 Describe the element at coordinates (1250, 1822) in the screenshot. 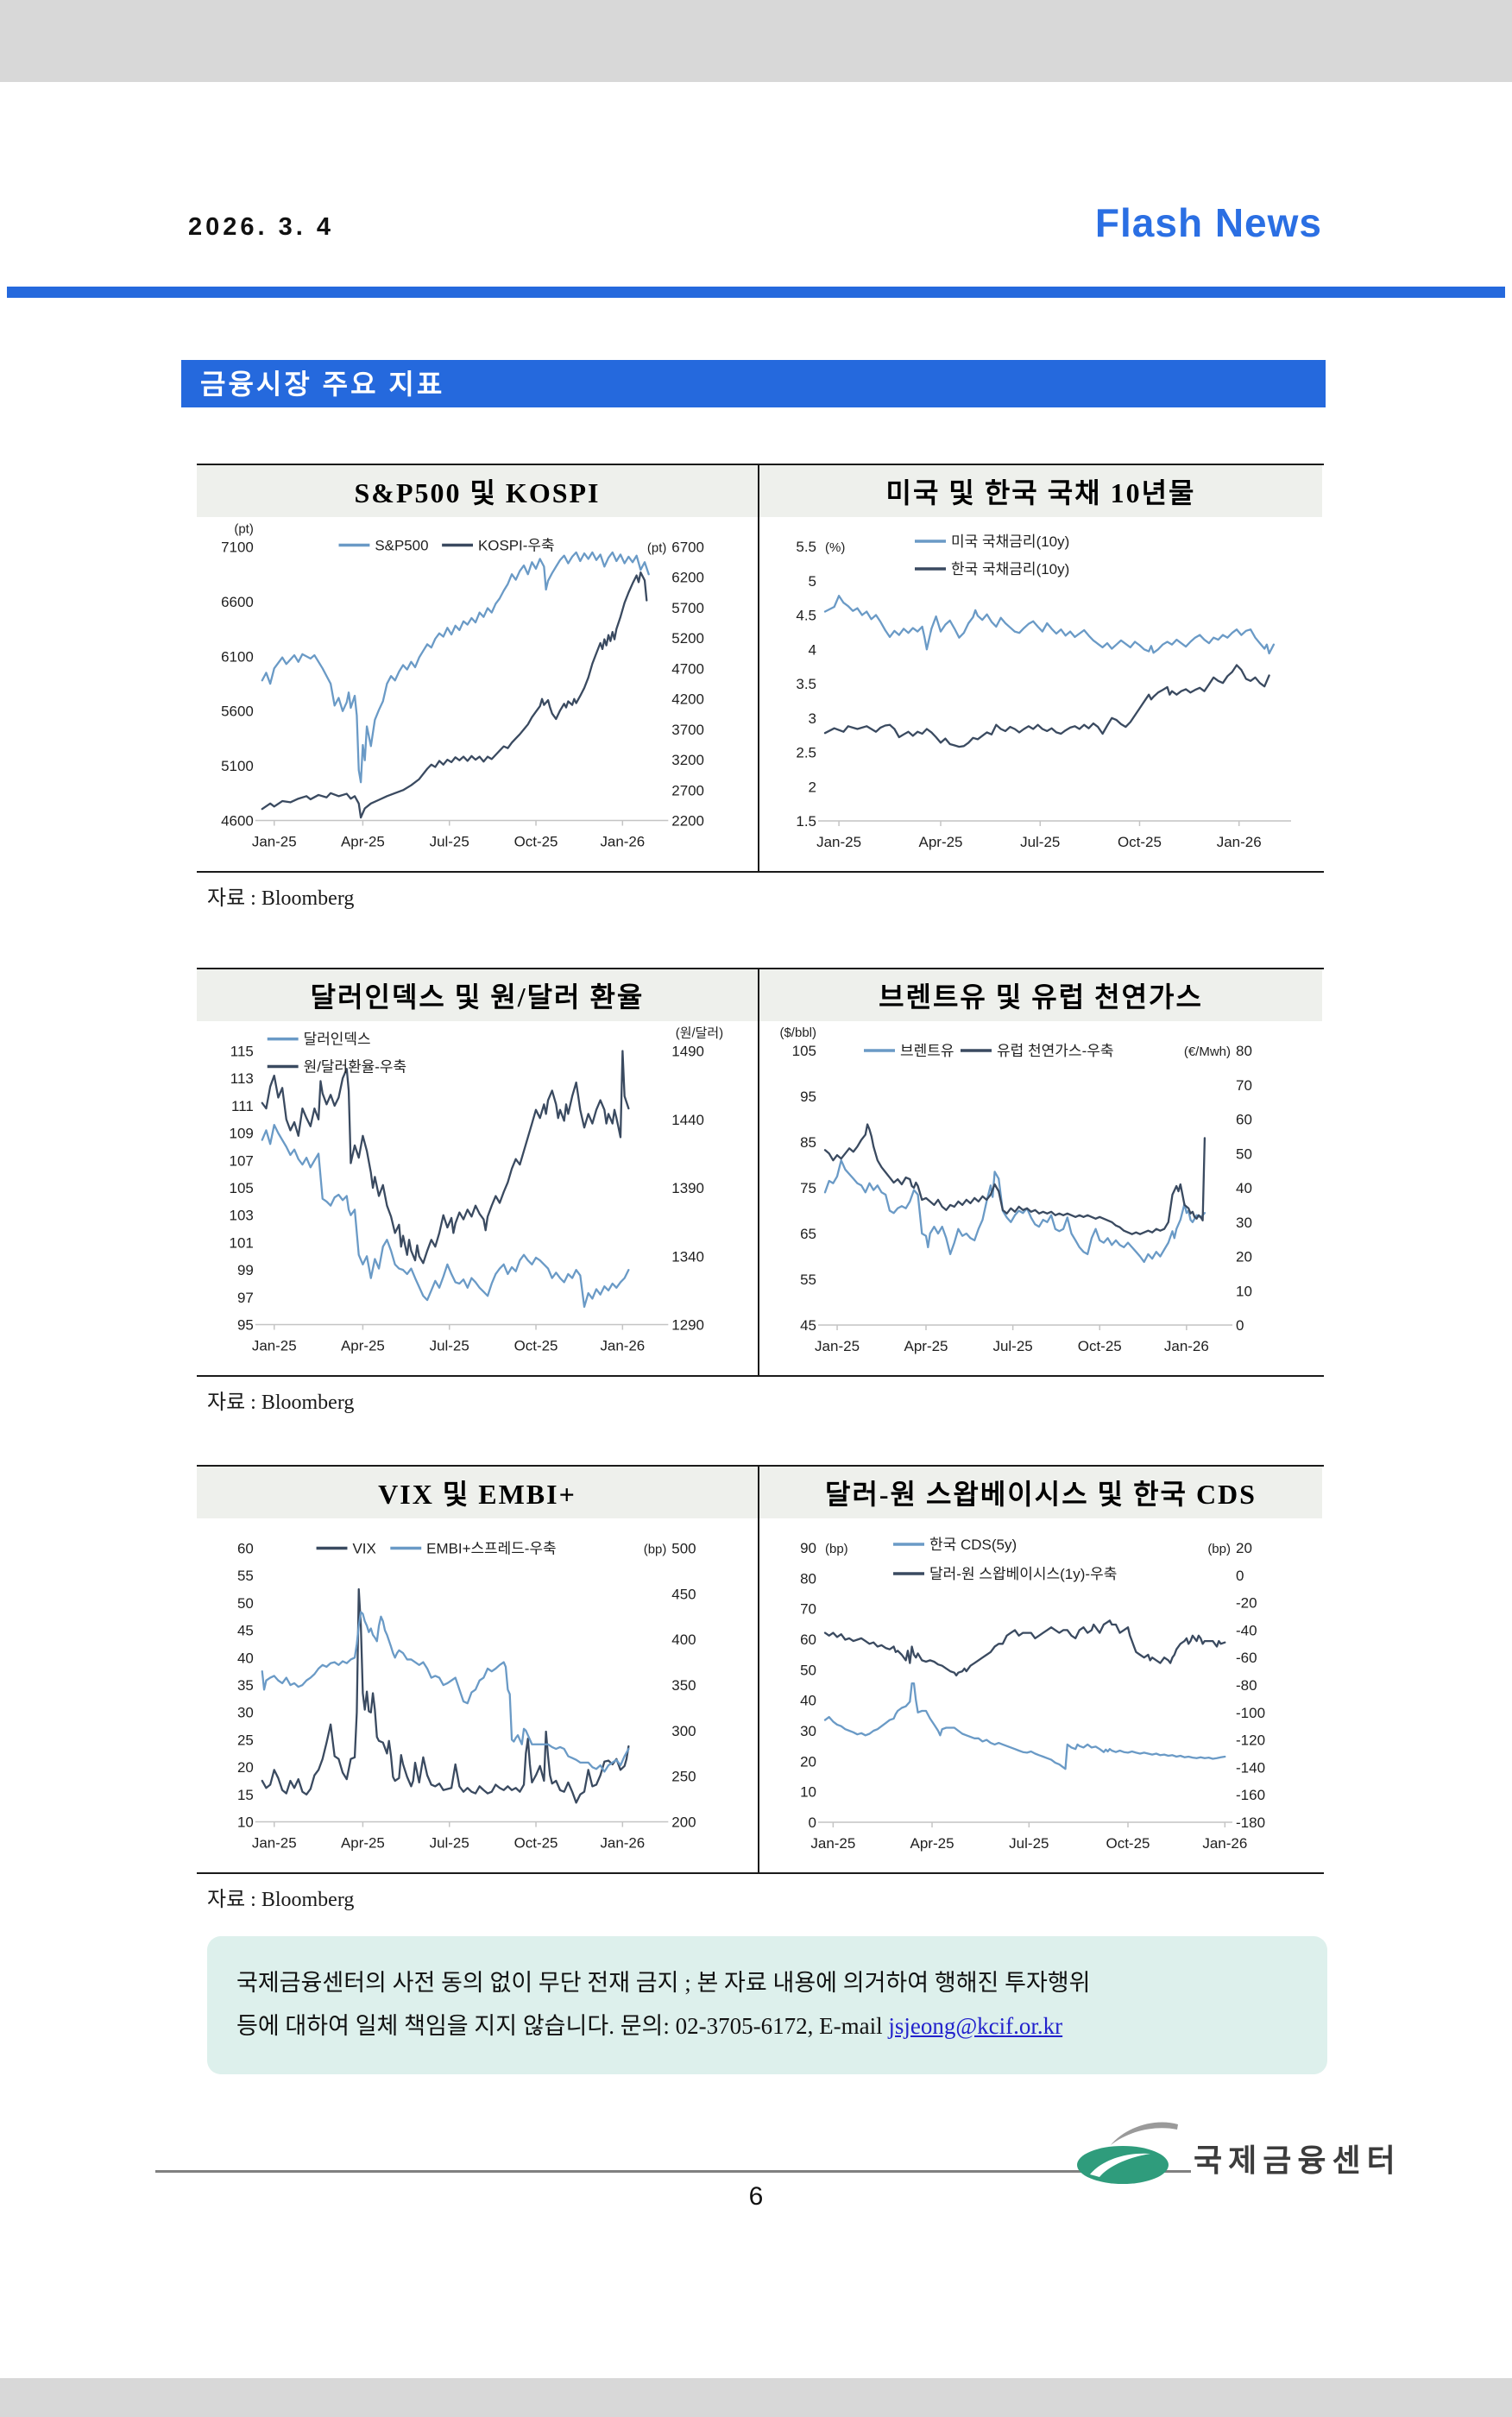

I see `svg-text: -180` at that location.